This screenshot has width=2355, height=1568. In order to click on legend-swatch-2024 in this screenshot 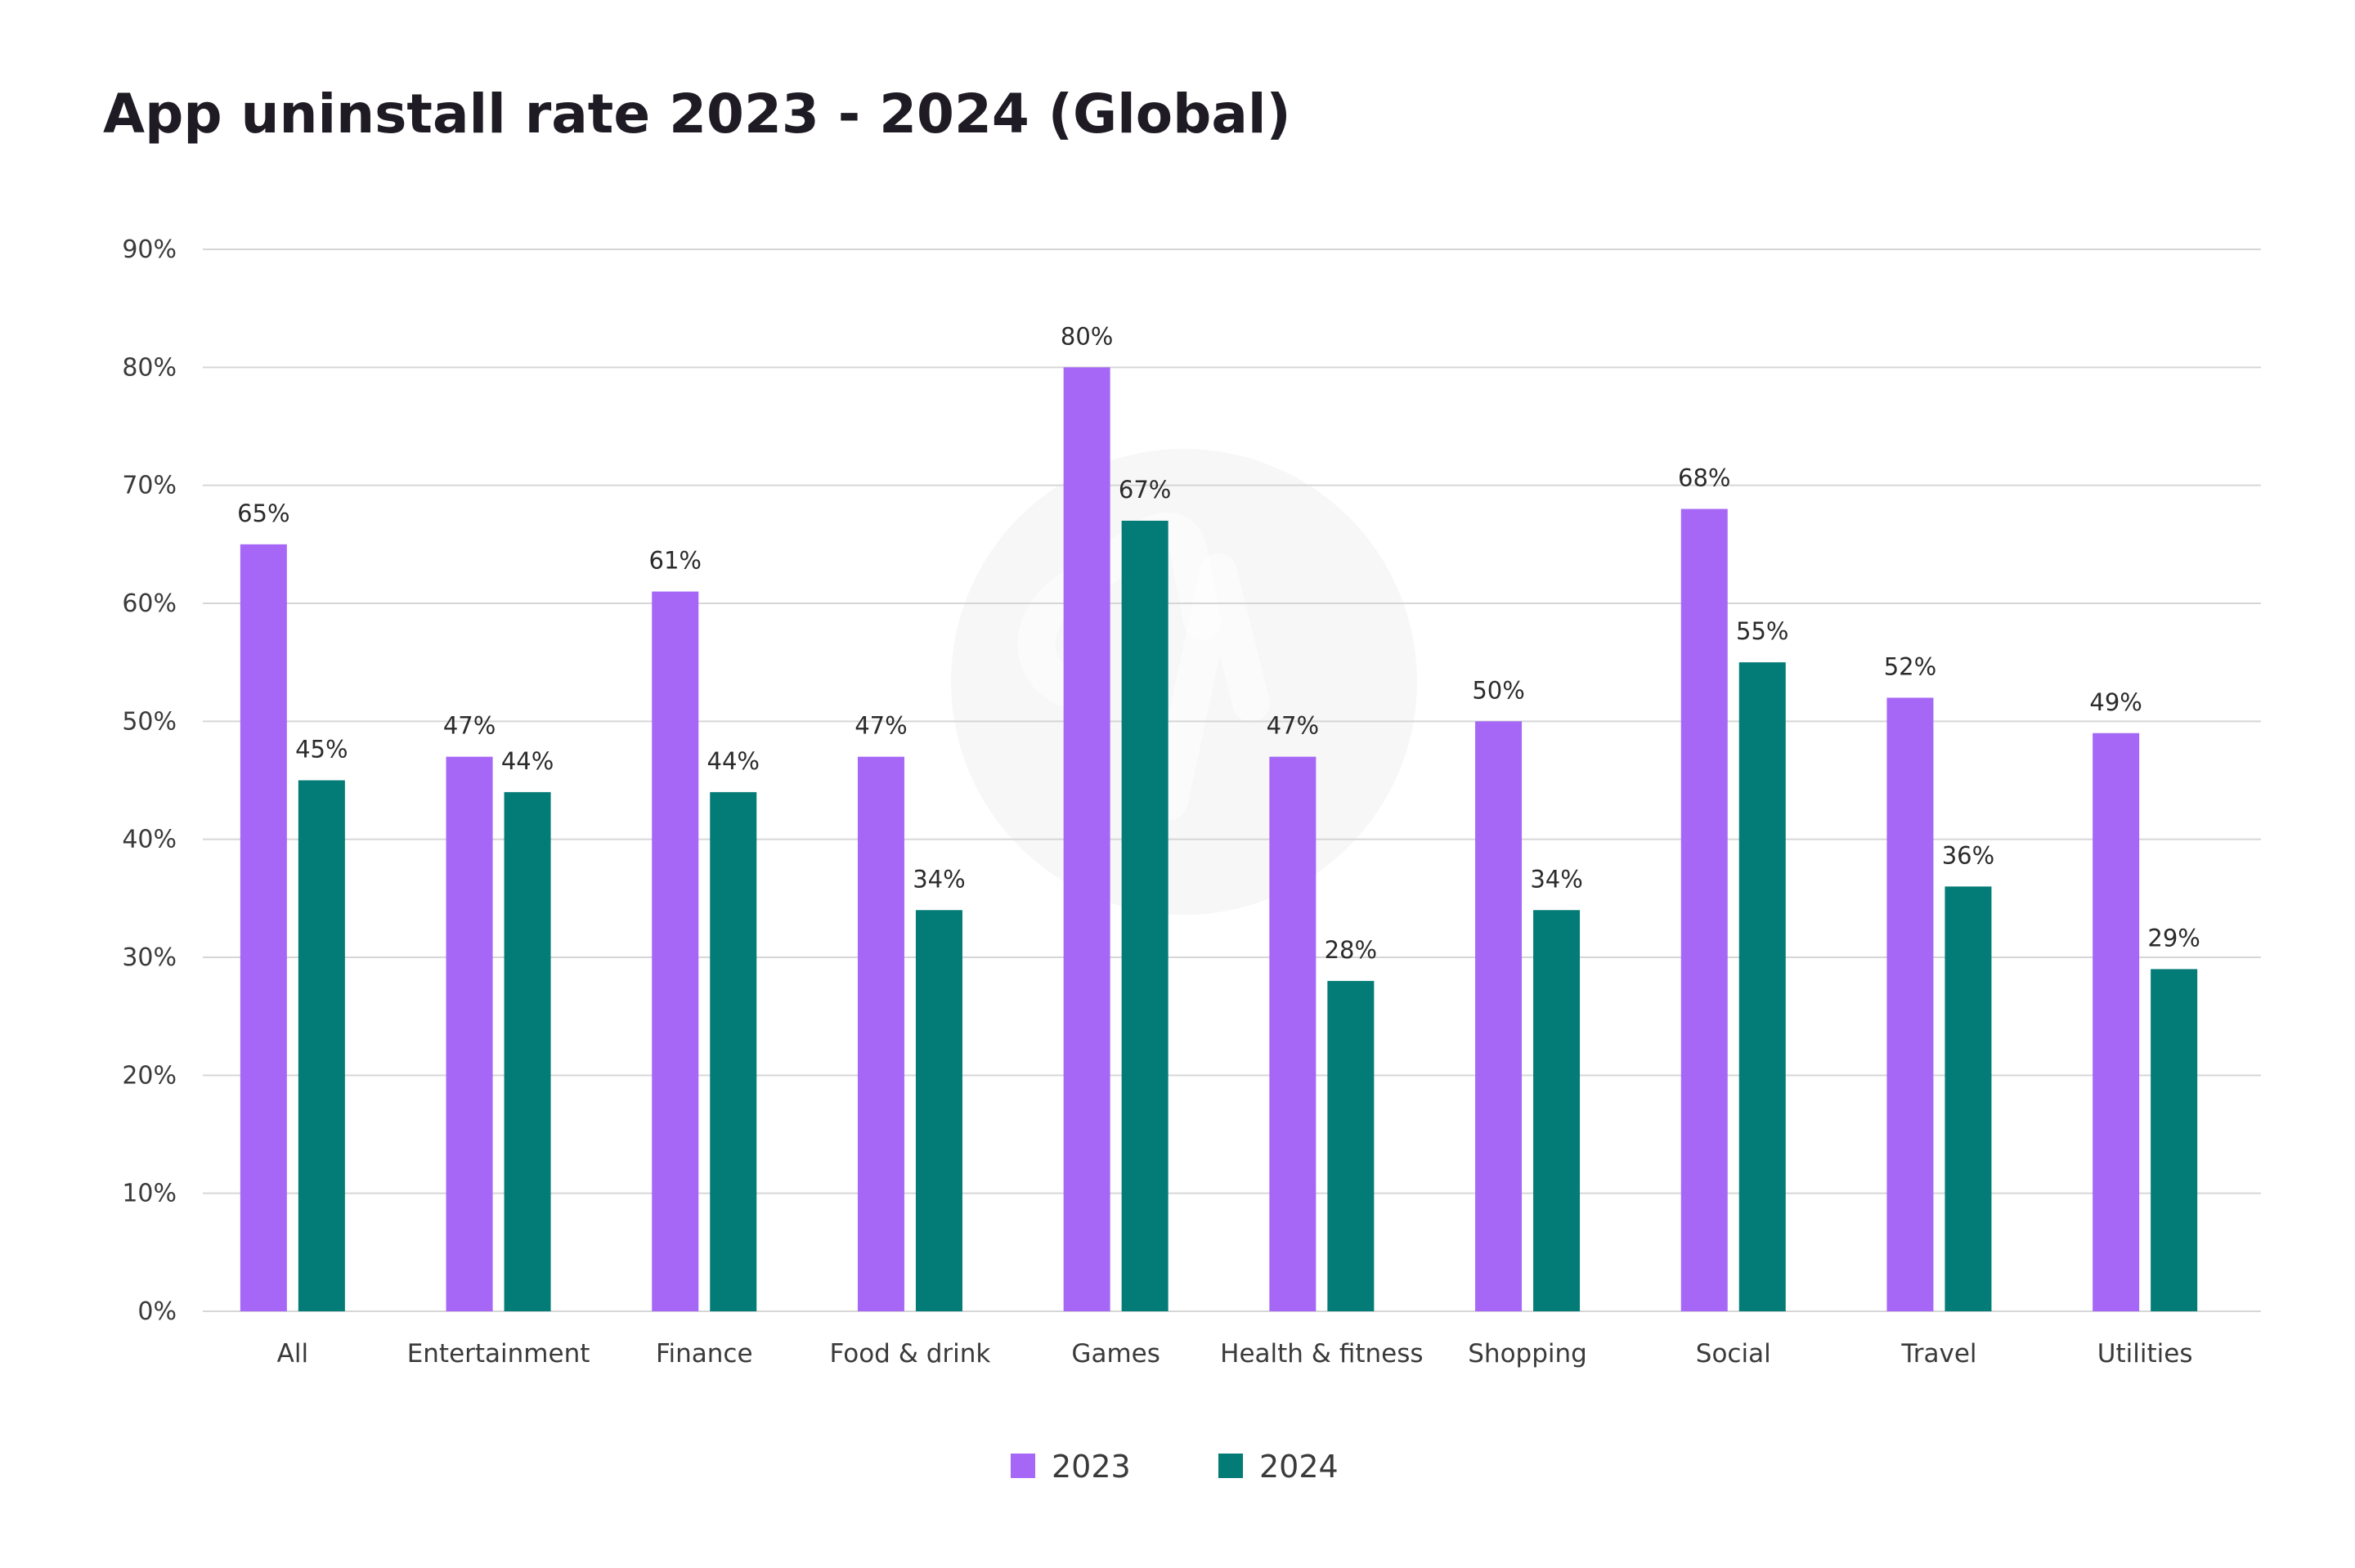, I will do `click(1230, 1466)`.